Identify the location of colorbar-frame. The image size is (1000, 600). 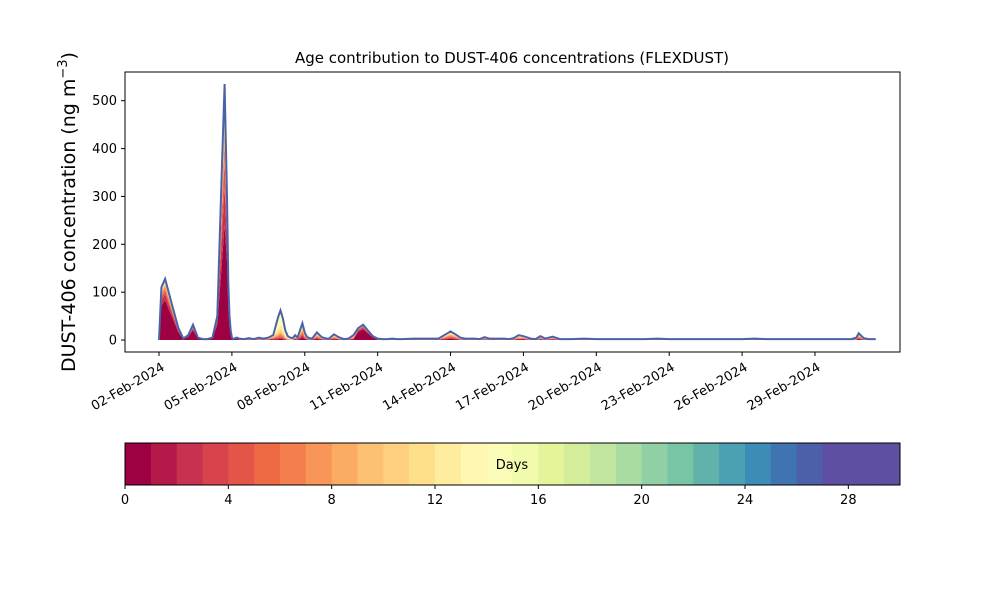
(512, 464).